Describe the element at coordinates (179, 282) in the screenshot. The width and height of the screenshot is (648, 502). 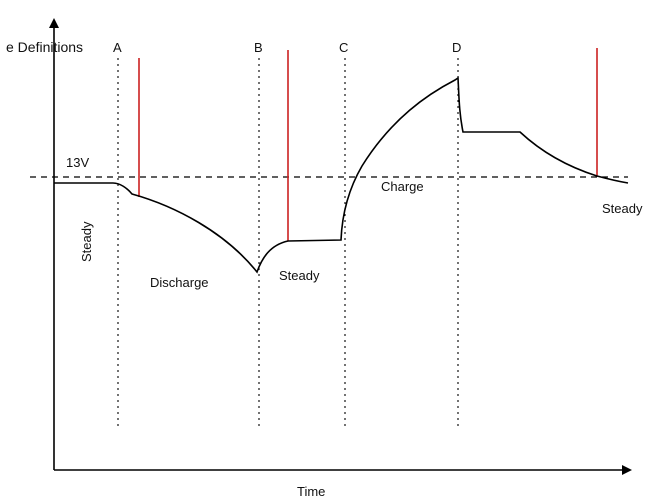
I see `region-discharge: Discharge` at that location.